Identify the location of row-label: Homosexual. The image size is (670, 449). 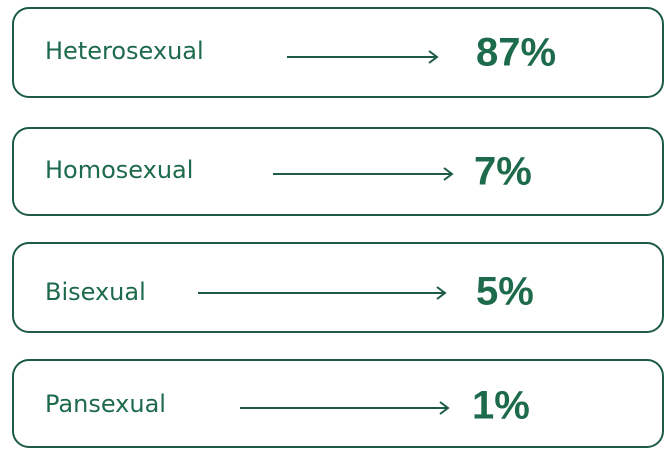
(119, 170).